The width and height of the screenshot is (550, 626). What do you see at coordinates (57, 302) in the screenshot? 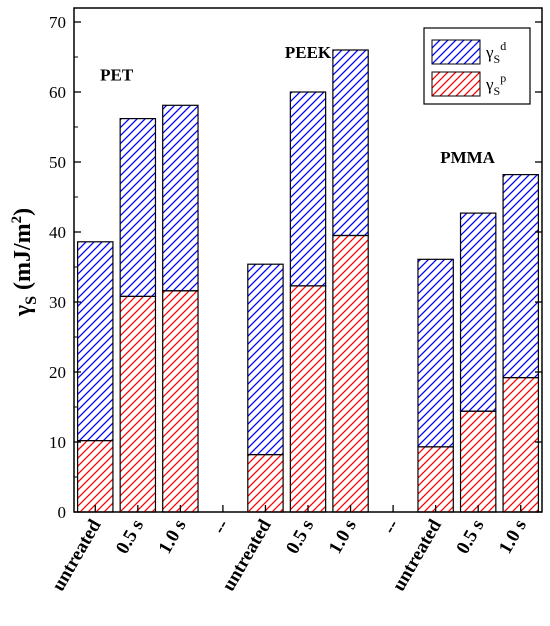
I see `y-tick-label: 30` at bounding box center [57, 302].